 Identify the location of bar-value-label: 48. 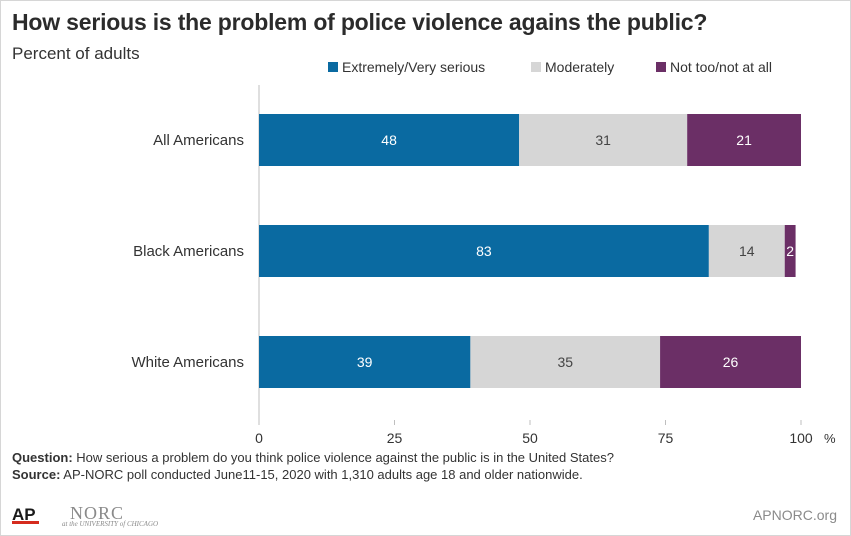
(389, 140).